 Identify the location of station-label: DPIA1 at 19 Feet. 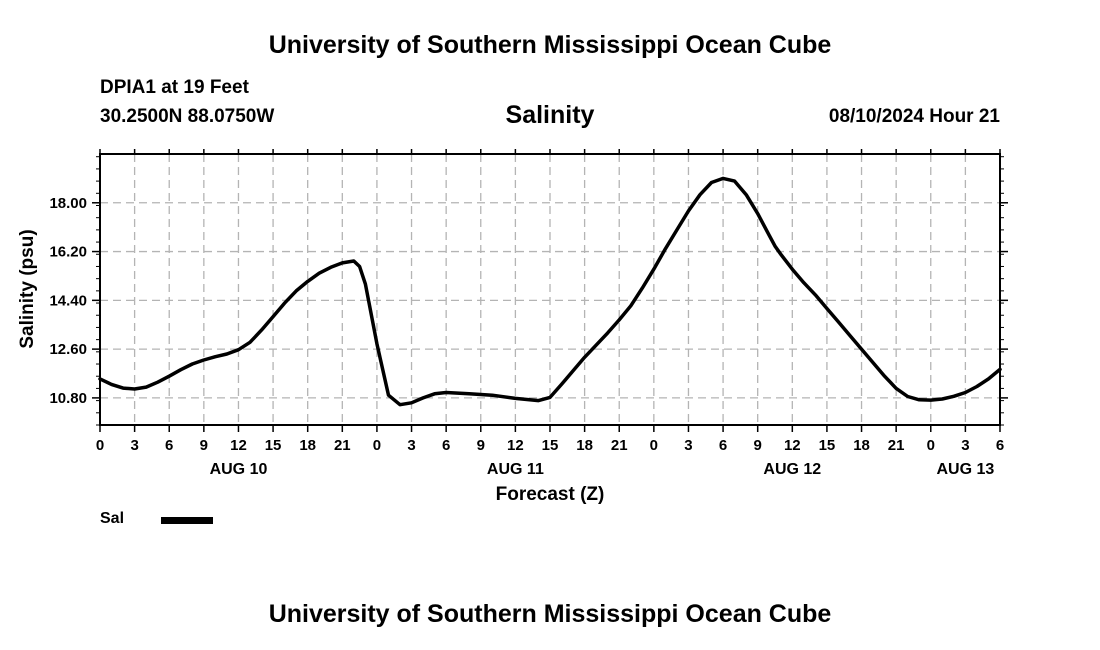
(174, 87).